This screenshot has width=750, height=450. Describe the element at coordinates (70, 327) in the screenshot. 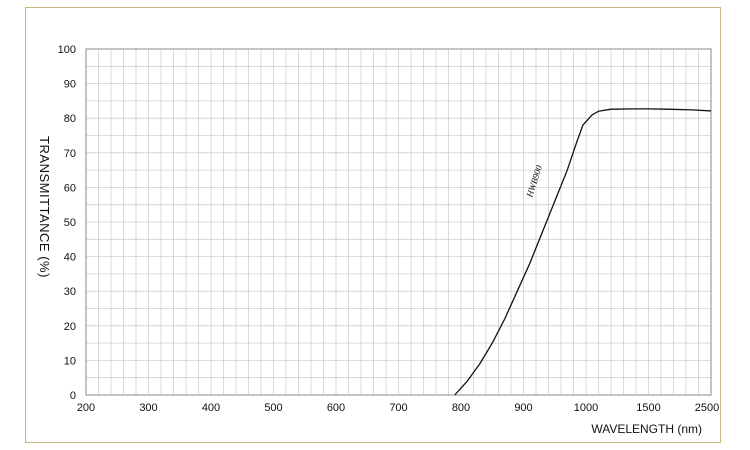

I see `y-tick-label: 20` at that location.